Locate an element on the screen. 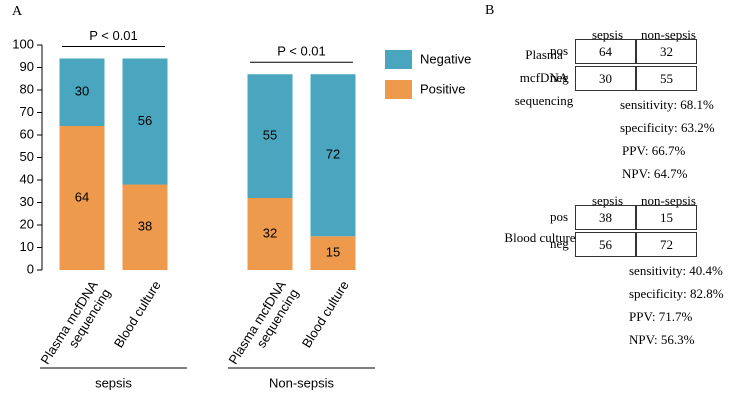 This screenshot has height=400, width=737. y-tick-label: 60 is located at coordinates (27, 133).